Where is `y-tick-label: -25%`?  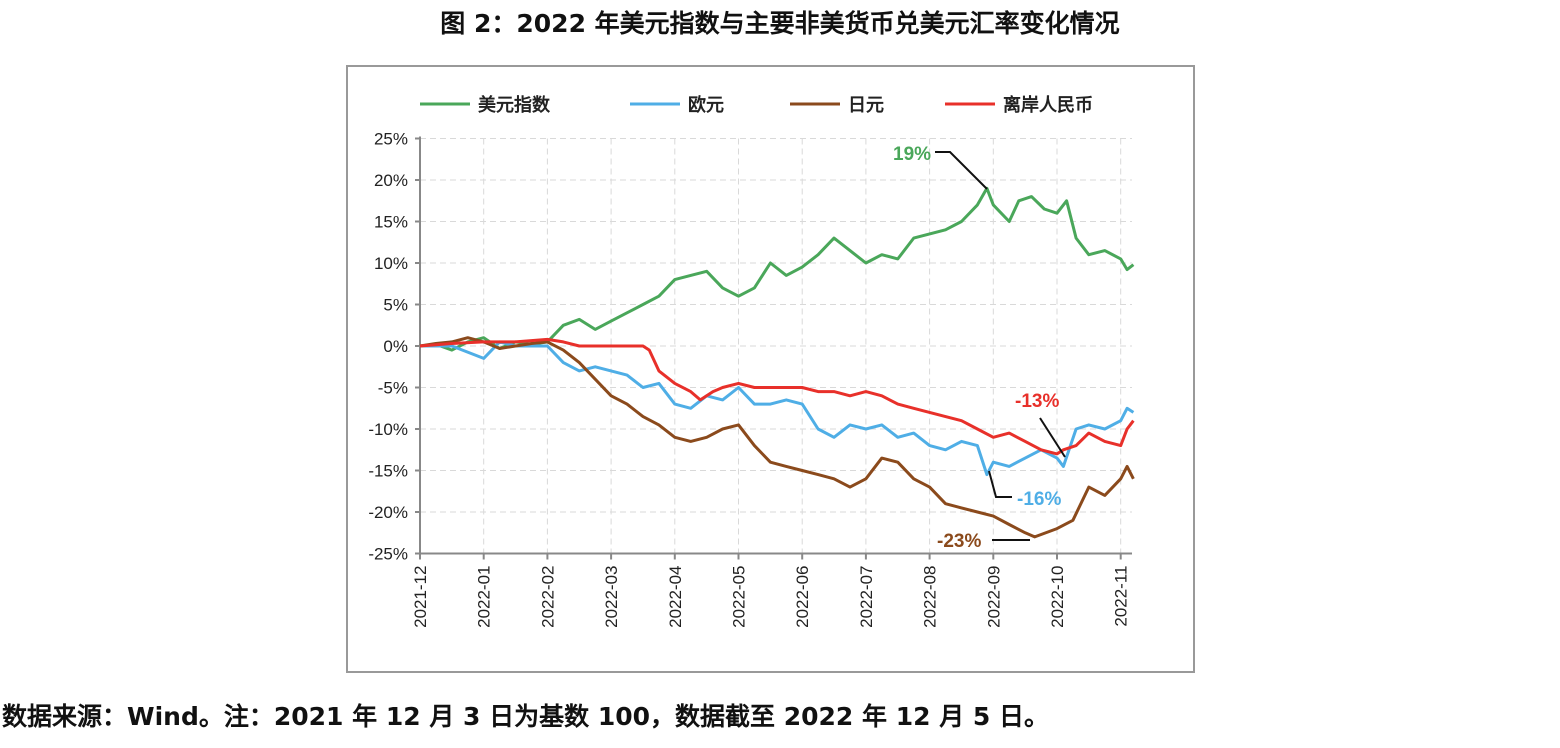
y-tick-label: -25% is located at coordinates (388, 554).